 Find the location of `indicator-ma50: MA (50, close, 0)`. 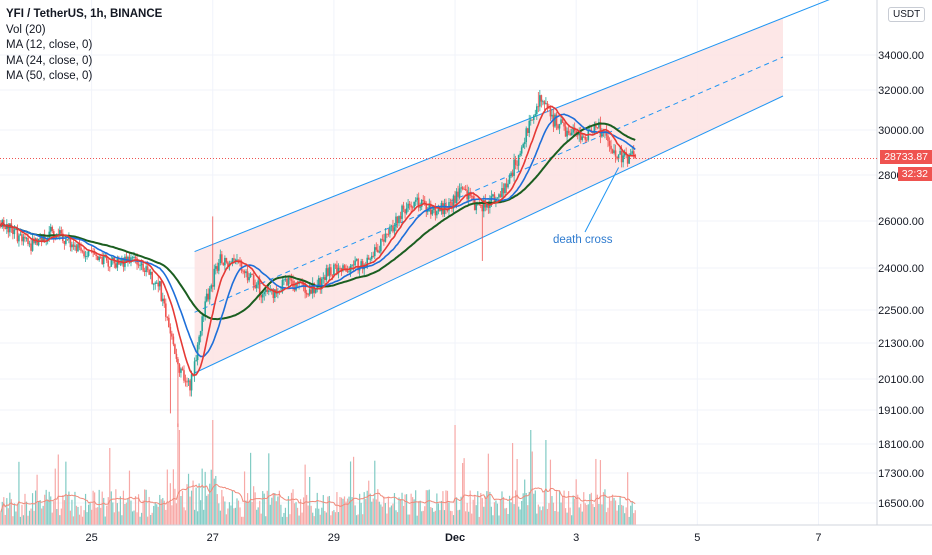

indicator-ma50: MA (50, close, 0) is located at coordinates (49, 76).